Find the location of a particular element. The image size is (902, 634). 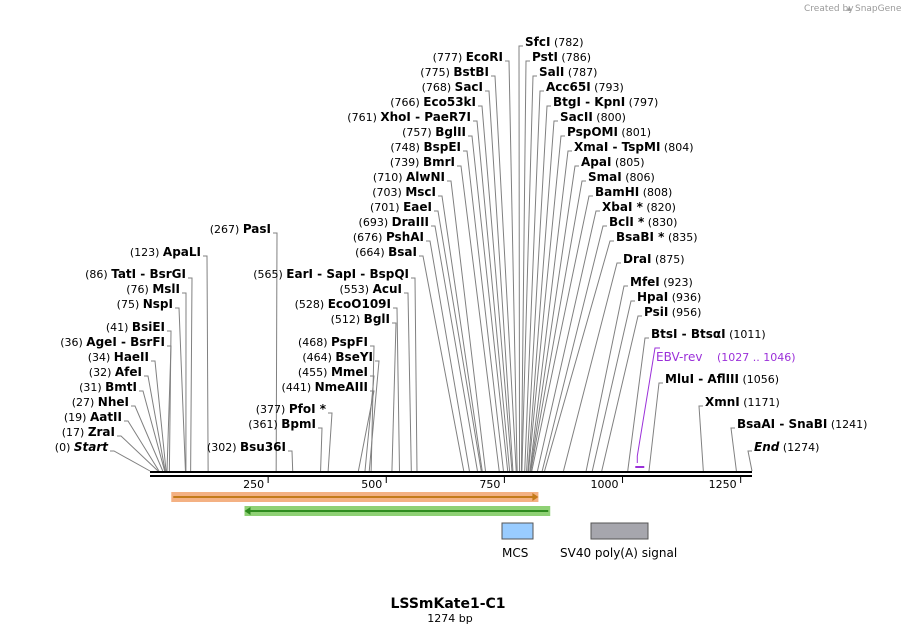

site-pspfi: (468) PspFI is located at coordinates (333, 342).